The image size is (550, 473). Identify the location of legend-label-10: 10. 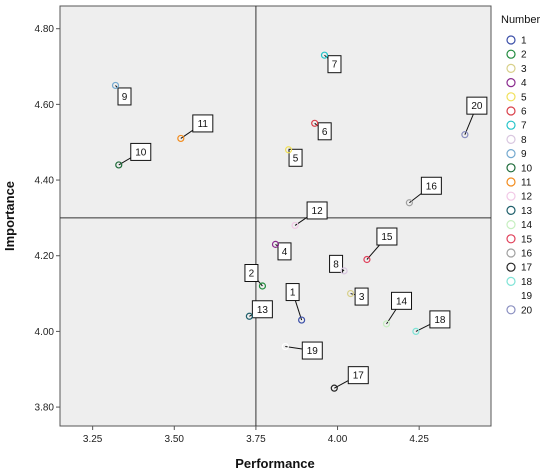
(527, 168).